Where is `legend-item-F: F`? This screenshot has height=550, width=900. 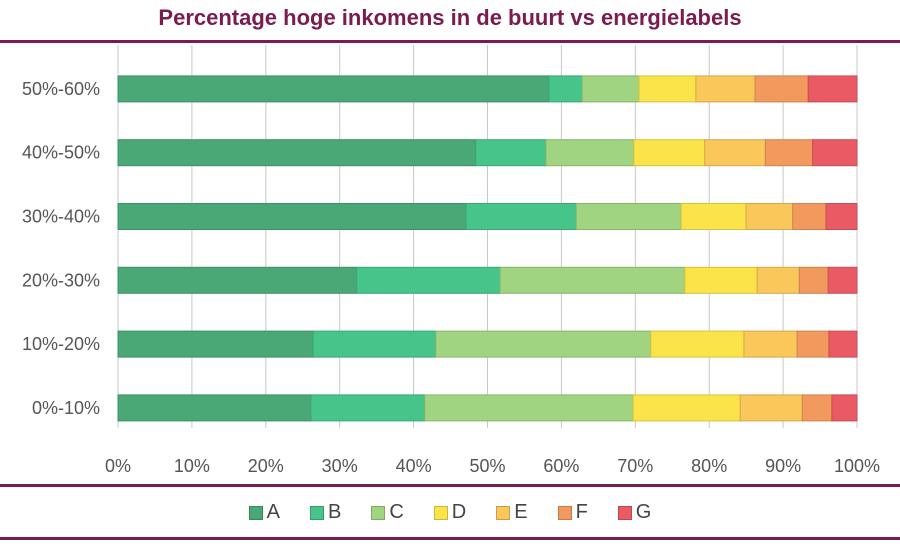
legend-item-F: F is located at coordinates (572, 512).